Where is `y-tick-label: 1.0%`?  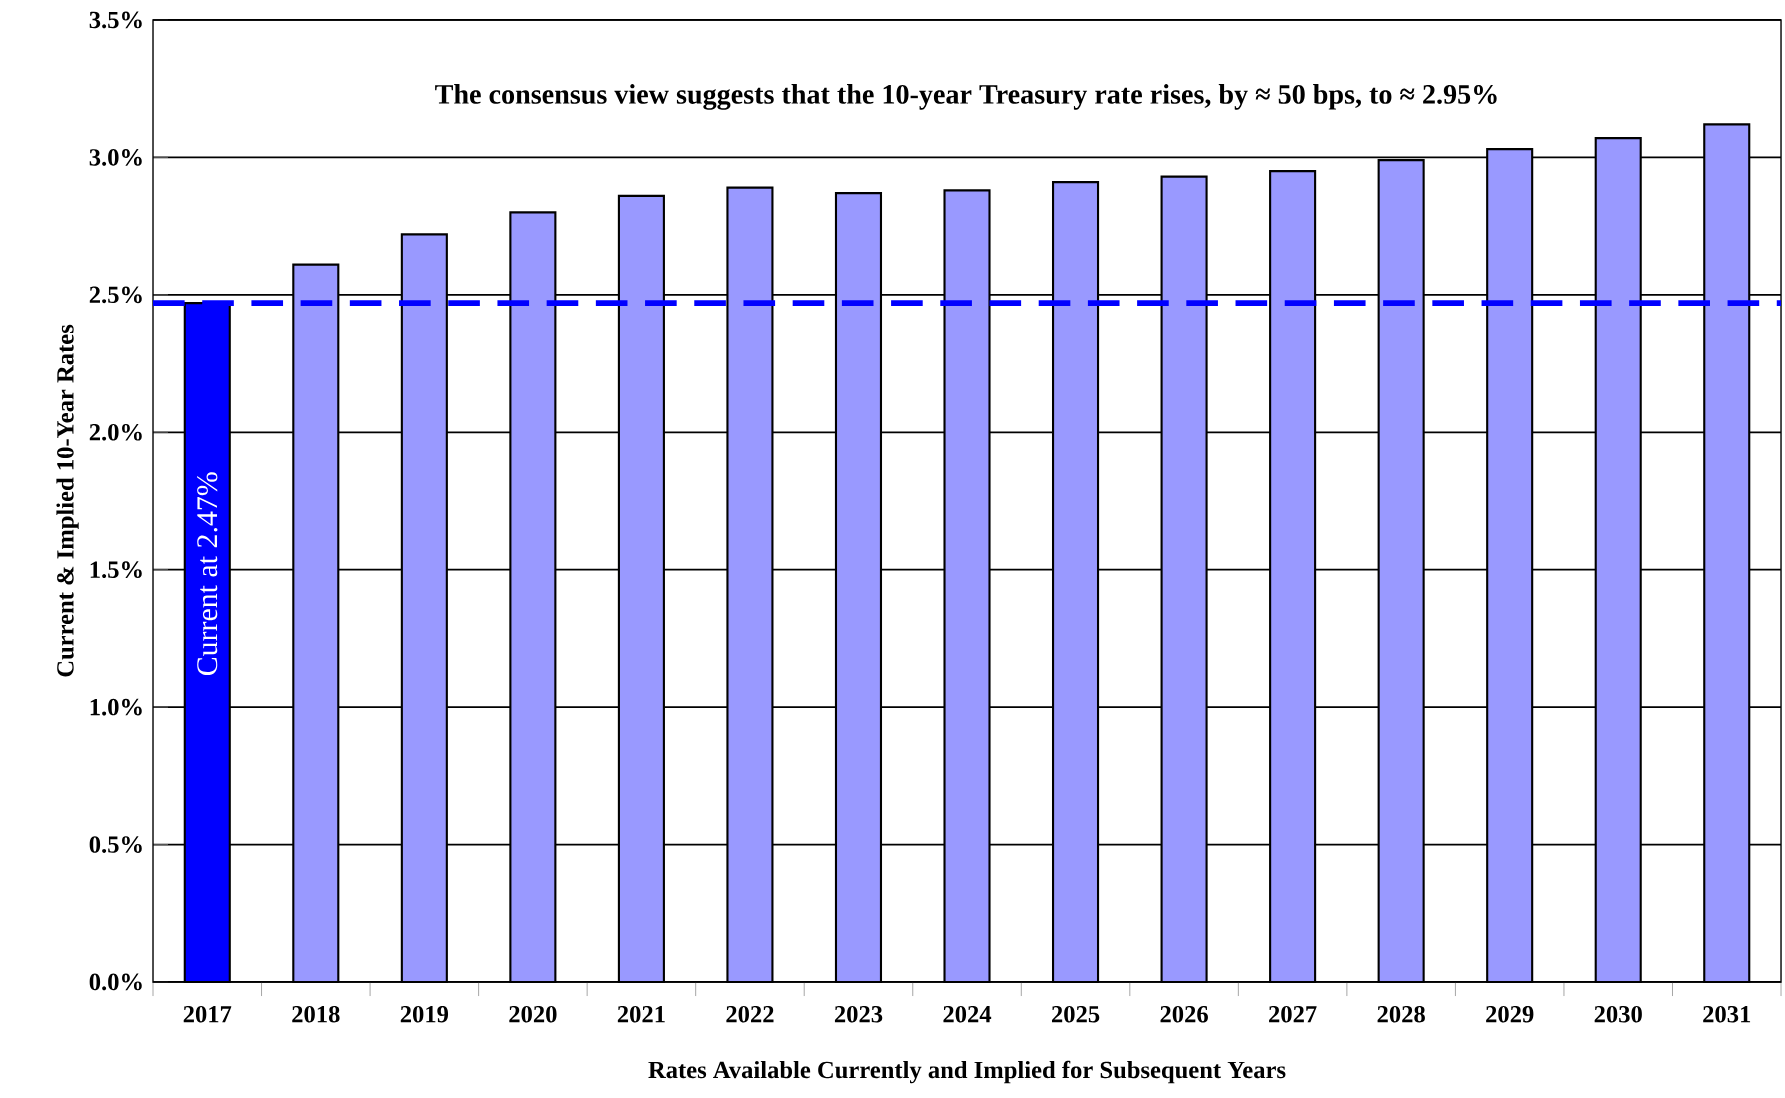 y-tick-label: 1.0% is located at coordinates (116, 707).